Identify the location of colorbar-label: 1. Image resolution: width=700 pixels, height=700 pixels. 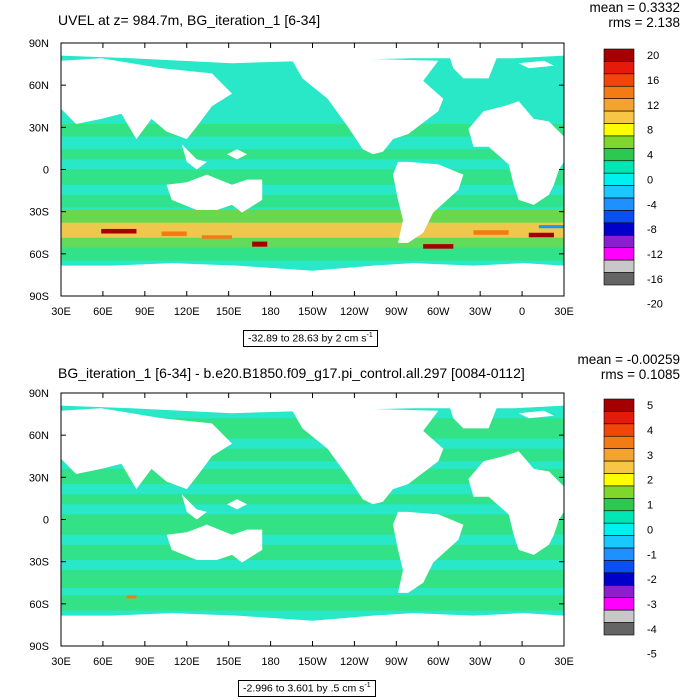
(650, 506).